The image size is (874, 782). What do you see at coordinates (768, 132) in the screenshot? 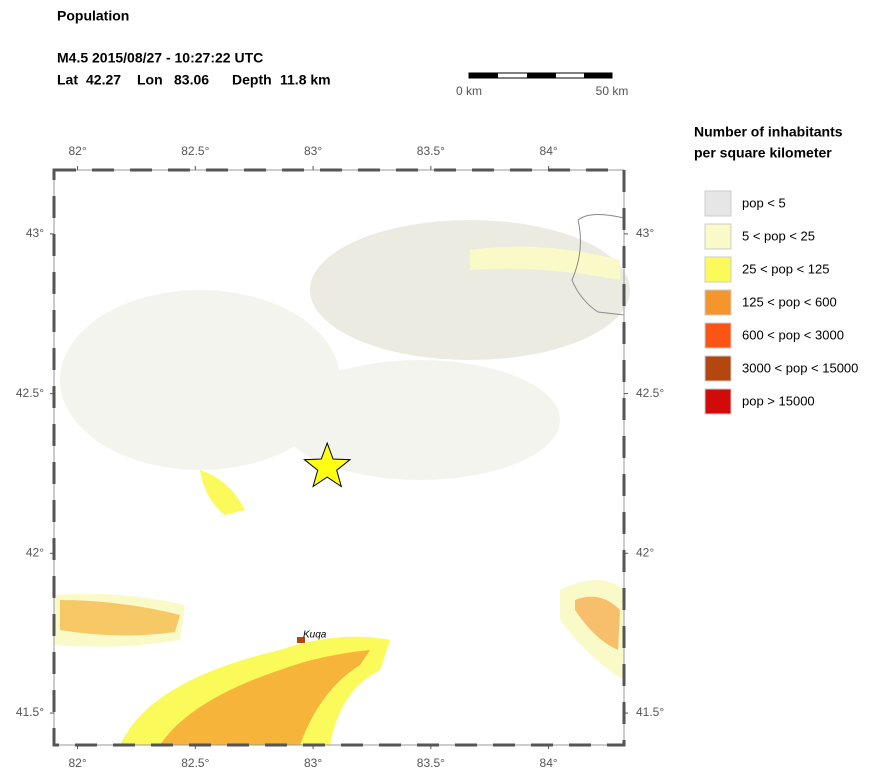
I see `legend-title: Number of inhabitants` at bounding box center [768, 132].